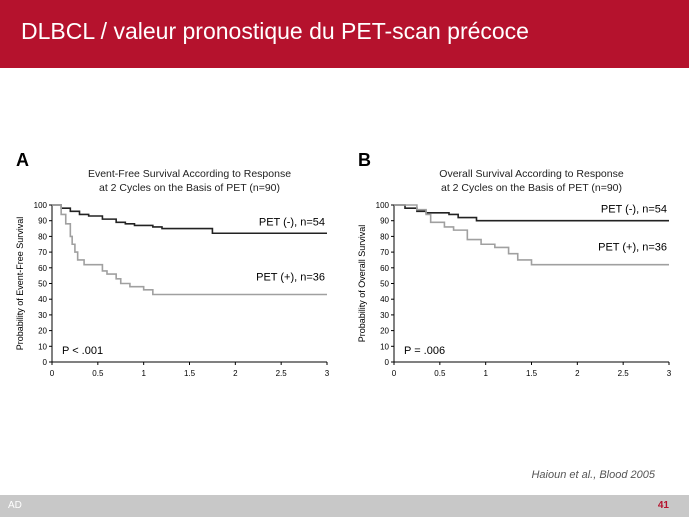 This screenshot has width=689, height=517. Describe the element at coordinates (344, 506) in the screenshot. I see `slide-footer: AD 41` at that location.